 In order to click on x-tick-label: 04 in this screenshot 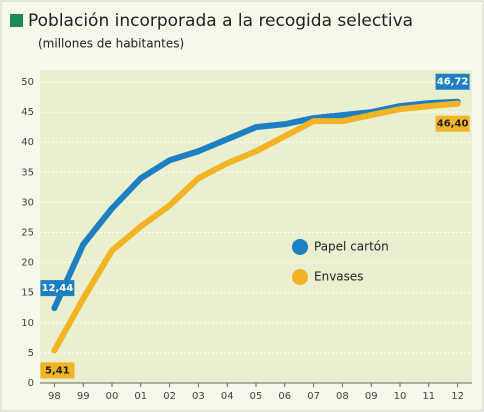, I will do `click(227, 396)`.